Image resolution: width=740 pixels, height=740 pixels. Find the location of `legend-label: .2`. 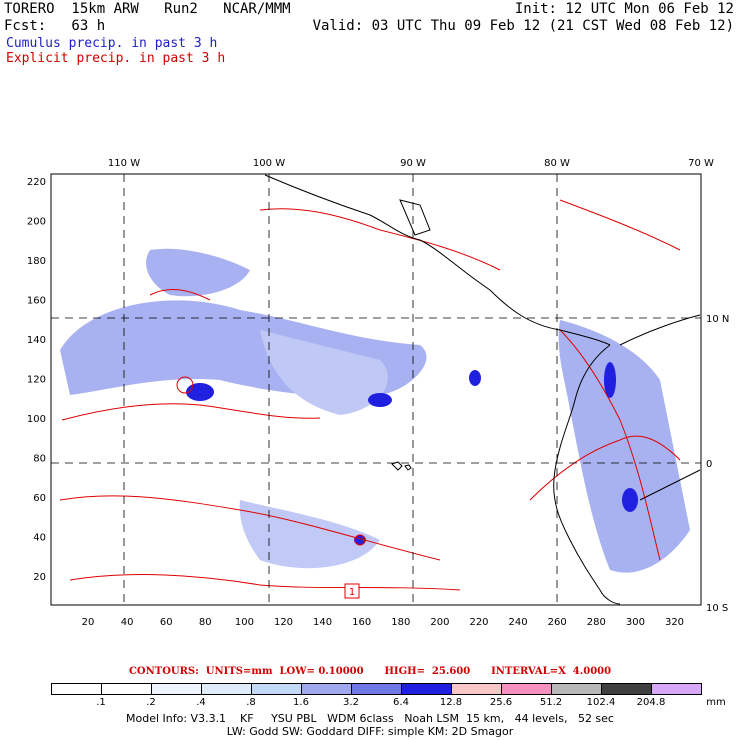

legend-label: .2 is located at coordinates (151, 702).